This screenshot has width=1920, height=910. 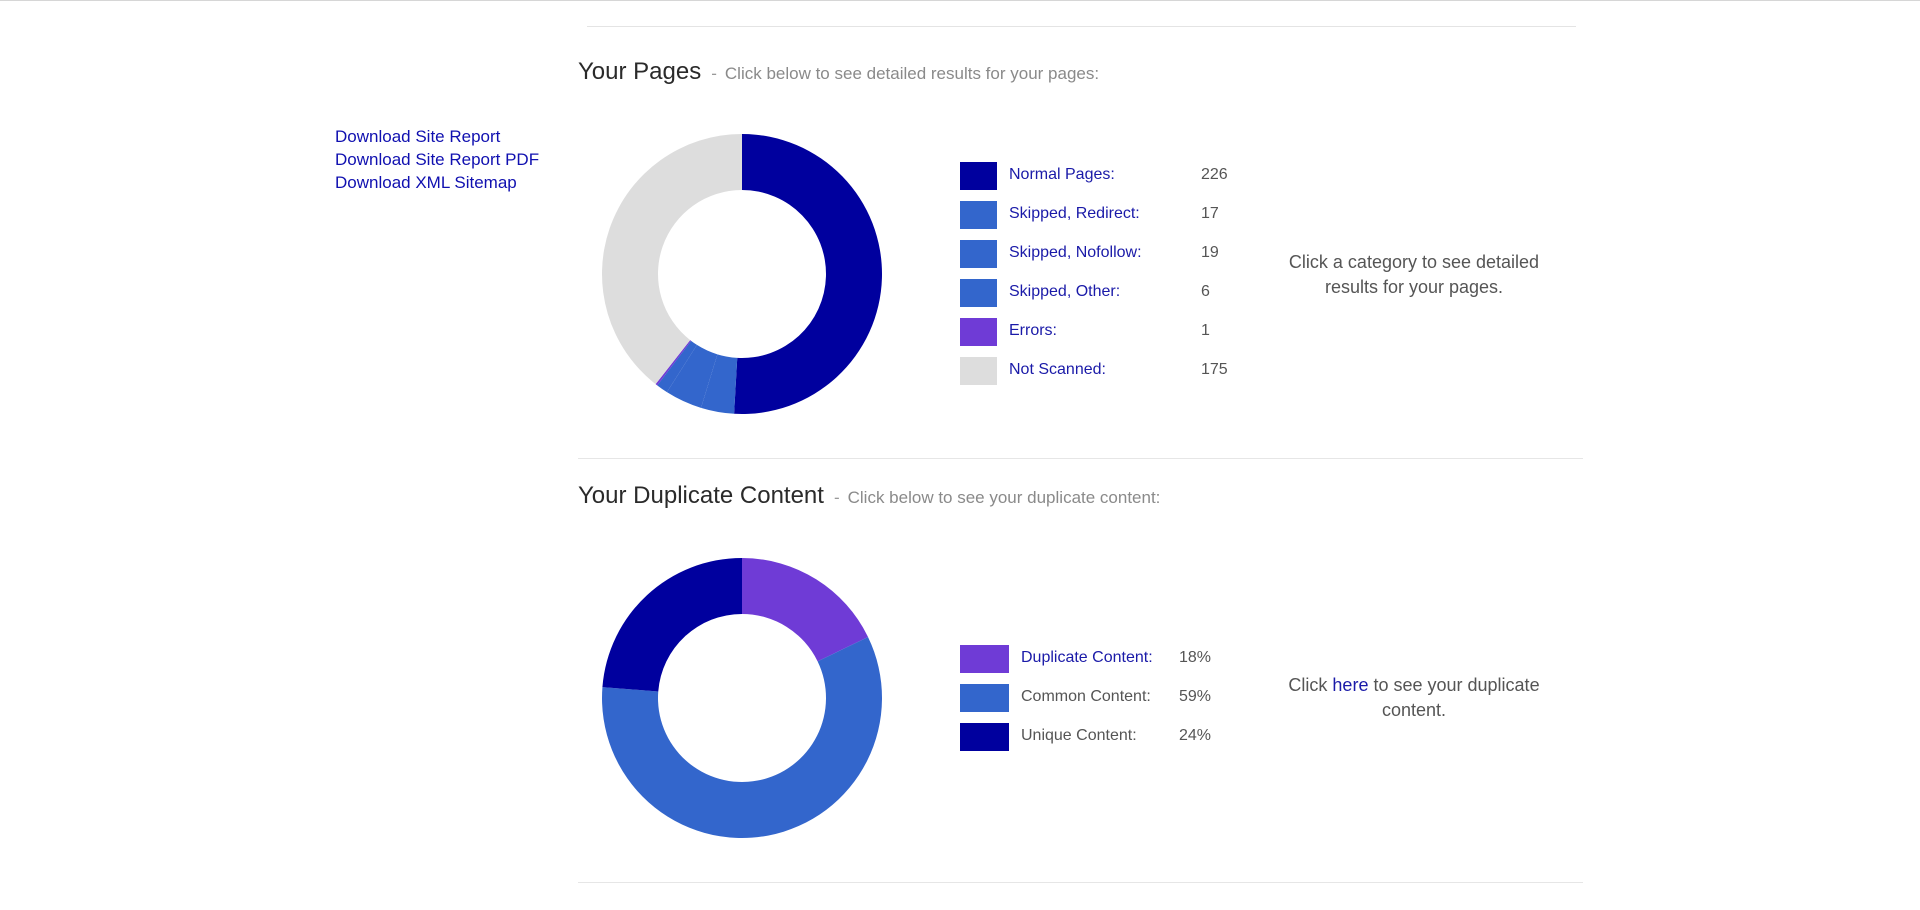 I want to click on legend-value: 6, so click(x=1205, y=291).